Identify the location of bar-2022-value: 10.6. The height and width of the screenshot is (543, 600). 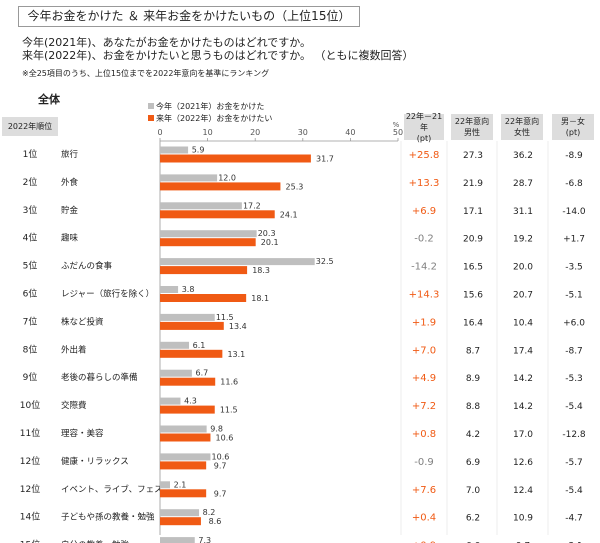
(225, 438).